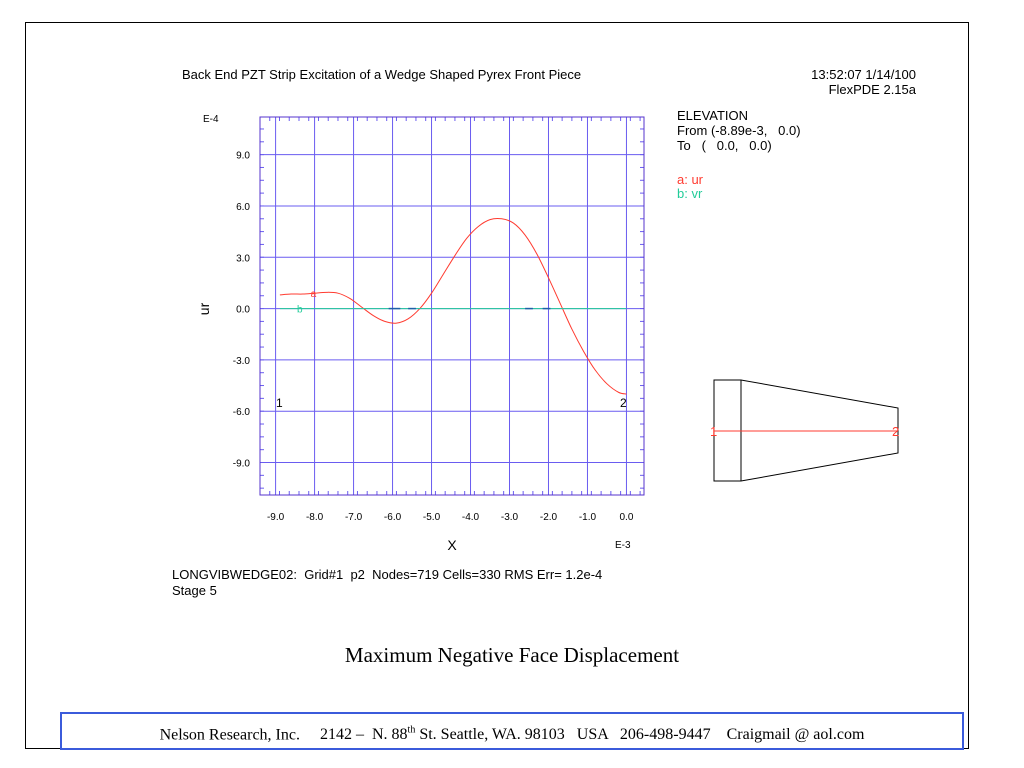 This screenshot has width=1024, height=768. Describe the element at coordinates (229, 735) in the screenshot. I see `company-name: Nelson Research, Inc.` at that location.